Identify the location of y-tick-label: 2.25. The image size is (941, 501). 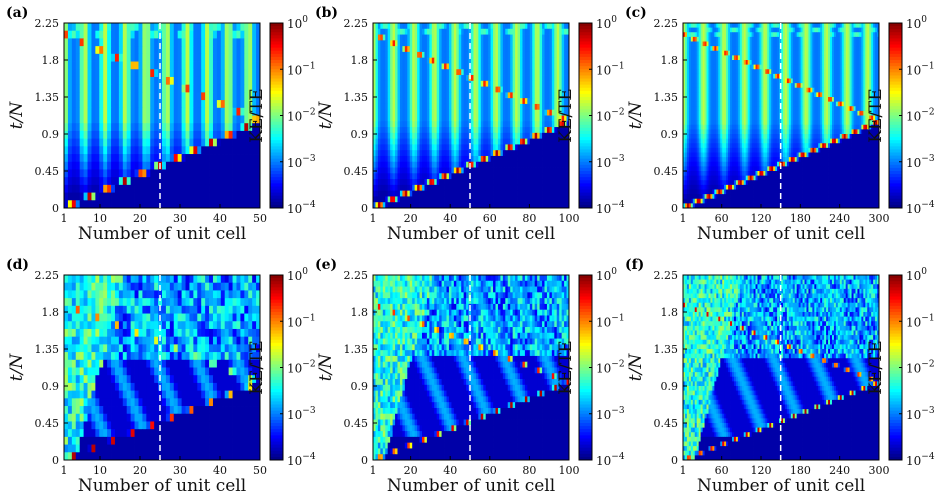
(47, 23).